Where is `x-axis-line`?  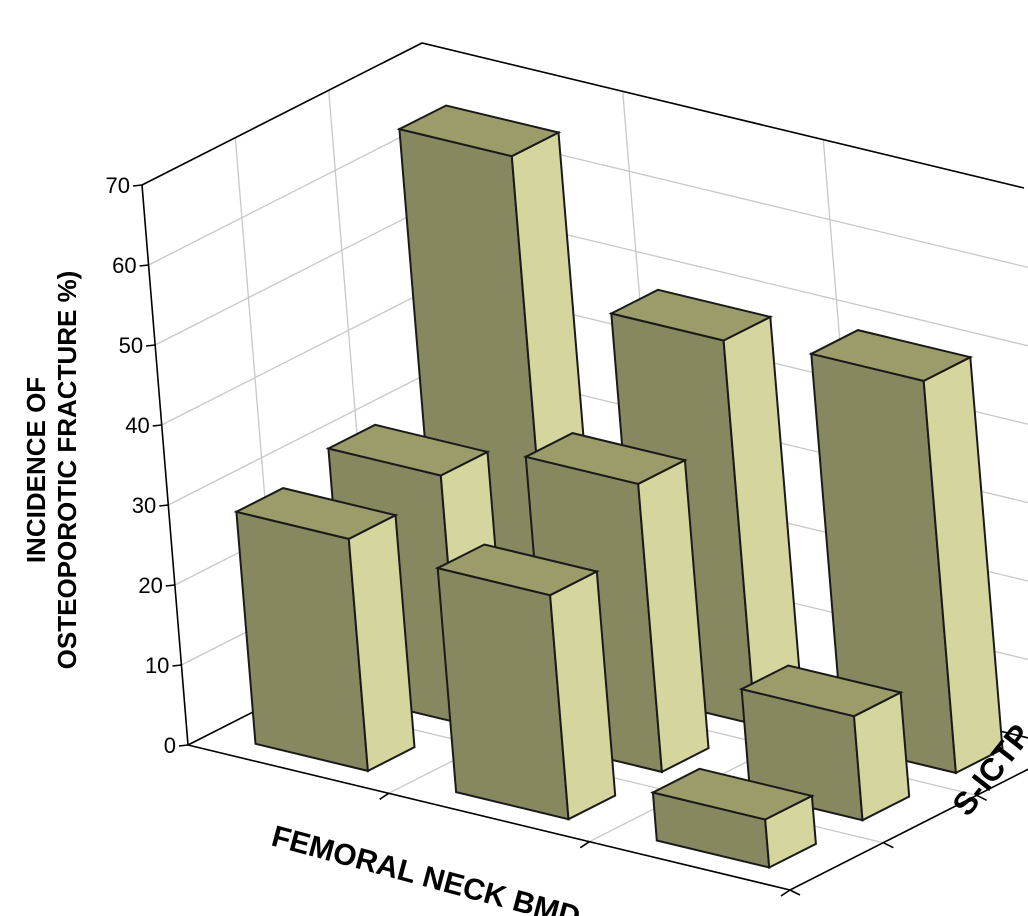 x-axis-line is located at coordinates (489, 817).